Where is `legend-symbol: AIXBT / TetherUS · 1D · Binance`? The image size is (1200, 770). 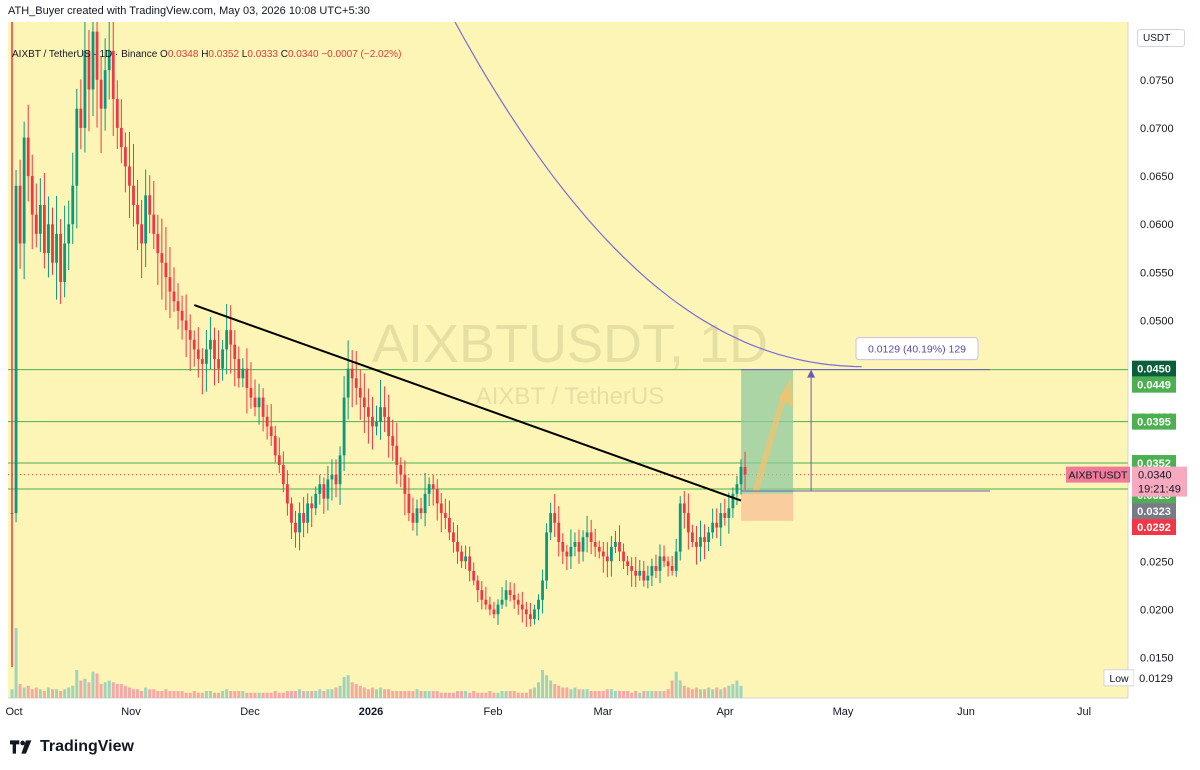
legend-symbol: AIXBT / TetherUS · 1D · Binance is located at coordinates (85, 54).